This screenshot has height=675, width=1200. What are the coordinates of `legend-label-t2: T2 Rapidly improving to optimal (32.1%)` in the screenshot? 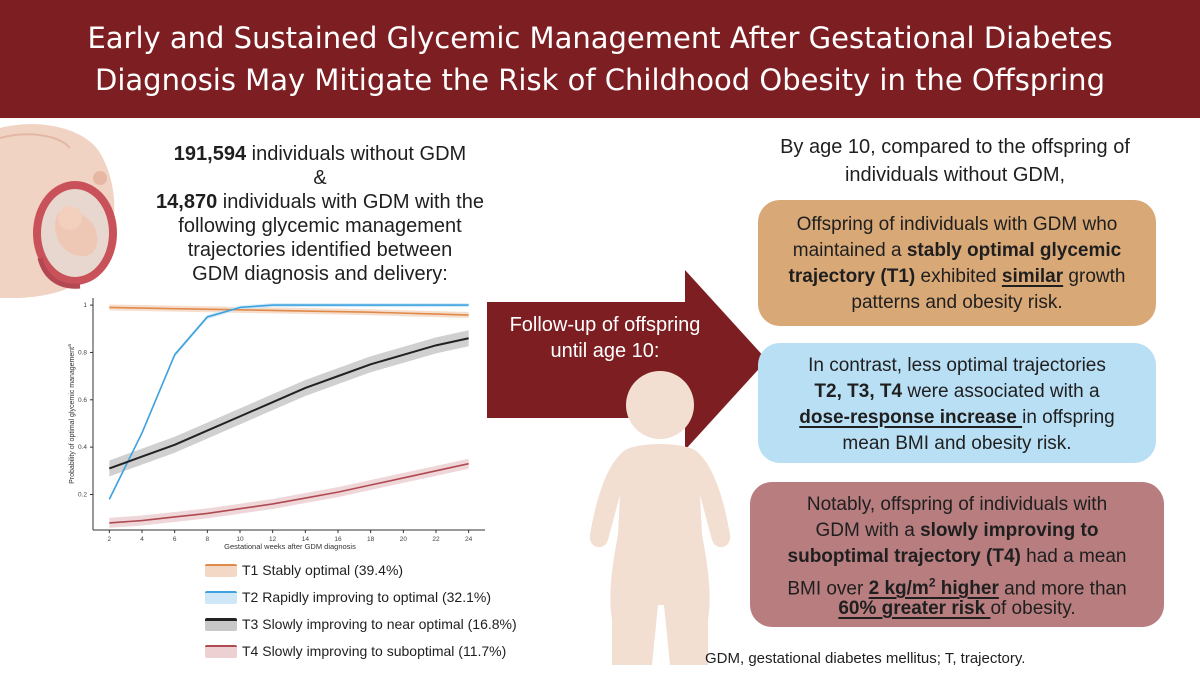 It's located at (366, 597).